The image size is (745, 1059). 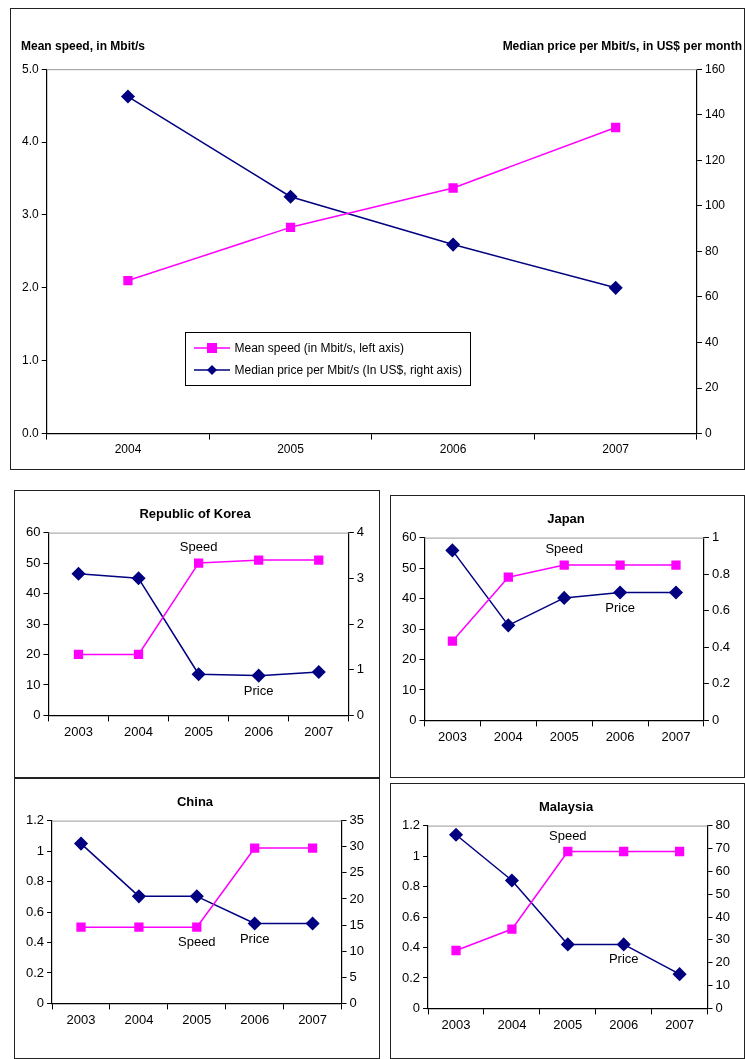 I want to click on chart-title: Republic of Korea, so click(x=195, y=514).